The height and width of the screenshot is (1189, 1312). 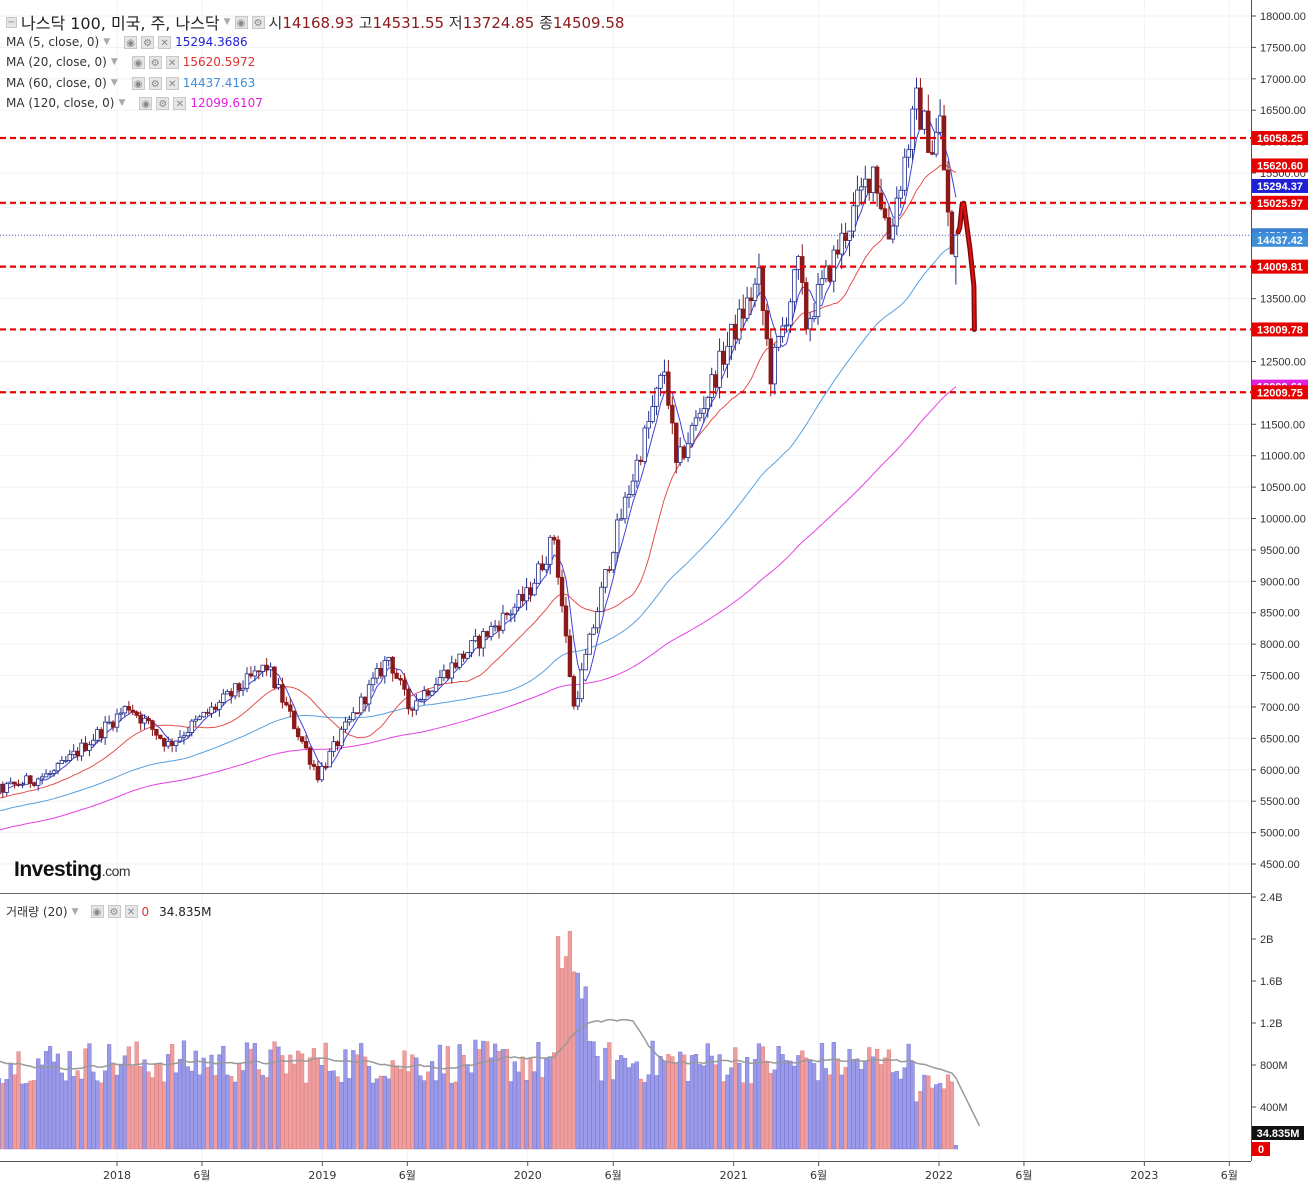 What do you see at coordinates (1266, 940) in the screenshot?
I see `volume-tick-label: 2B` at bounding box center [1266, 940].